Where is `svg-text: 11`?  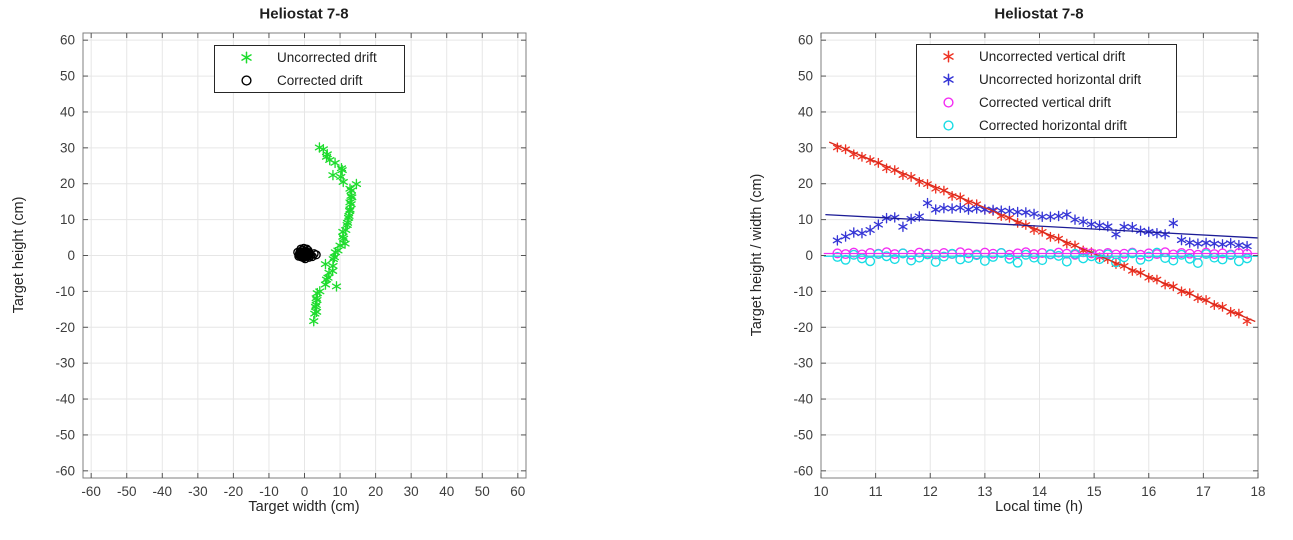
svg-text: 11 is located at coordinates (876, 491).